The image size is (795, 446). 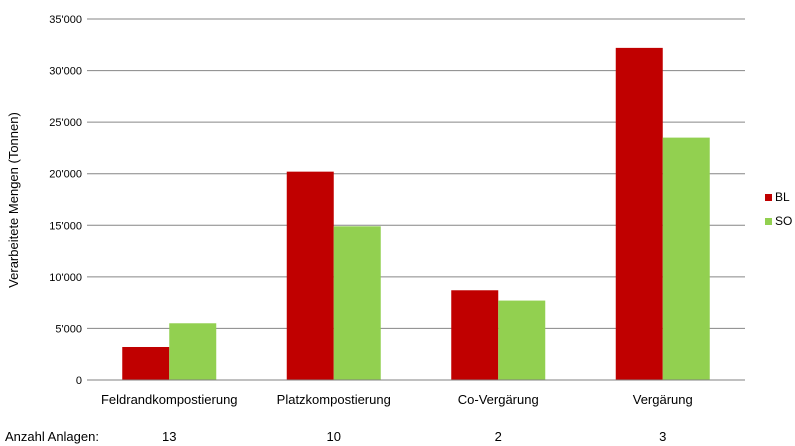 I want to click on y-tick-label: 5'000, so click(x=68, y=329).